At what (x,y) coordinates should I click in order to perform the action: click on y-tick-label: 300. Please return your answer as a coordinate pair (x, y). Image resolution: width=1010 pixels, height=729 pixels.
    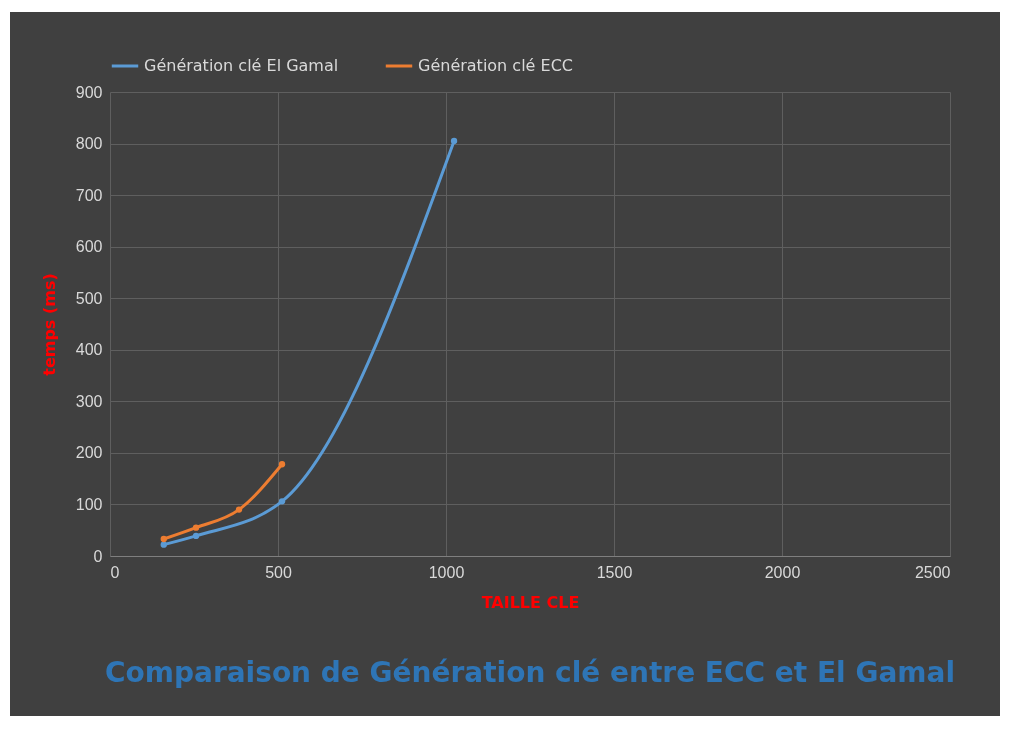
    Looking at the image, I should click on (89, 401).